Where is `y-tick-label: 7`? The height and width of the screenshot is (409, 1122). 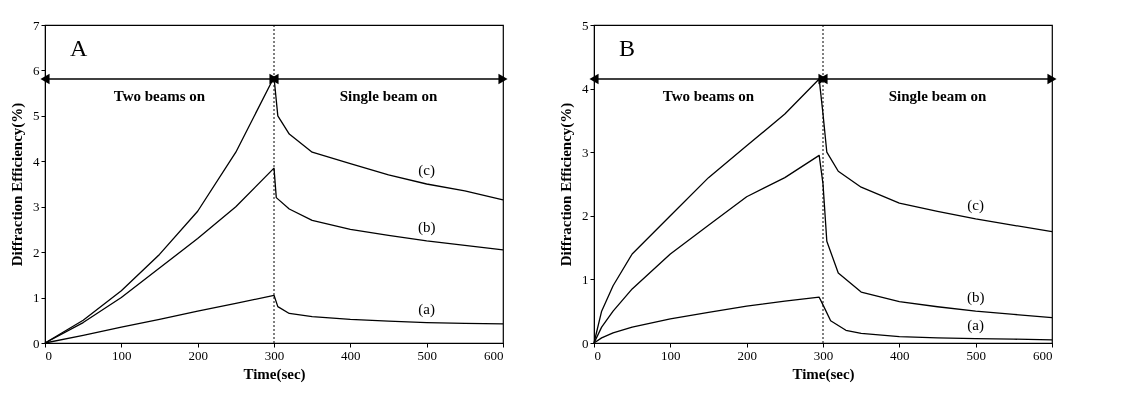
y-tick-label: 7 is located at coordinates (36, 25).